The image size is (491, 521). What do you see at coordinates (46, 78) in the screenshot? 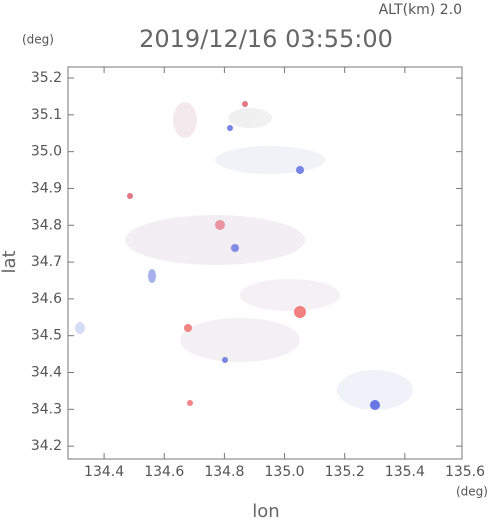
I see `y-tick-label: 35.2` at bounding box center [46, 78].